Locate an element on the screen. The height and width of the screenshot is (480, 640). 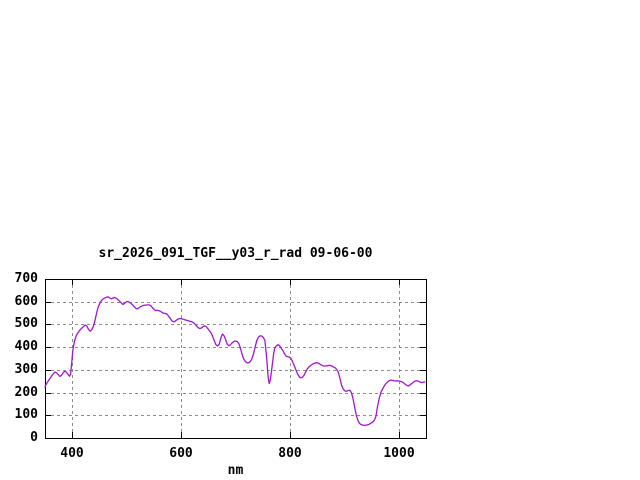
x-tick-label: 600 is located at coordinates (181, 453).